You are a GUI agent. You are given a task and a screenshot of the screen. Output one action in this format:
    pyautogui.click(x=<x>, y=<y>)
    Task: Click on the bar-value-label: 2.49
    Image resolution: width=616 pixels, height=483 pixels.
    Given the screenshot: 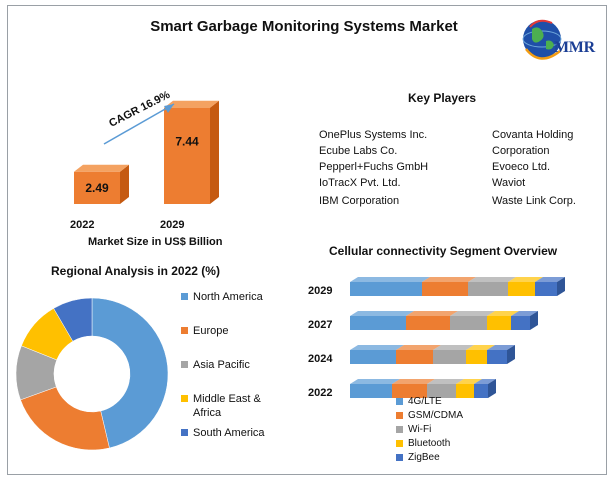 What is the action you would take?
    pyautogui.click(x=97, y=188)
    